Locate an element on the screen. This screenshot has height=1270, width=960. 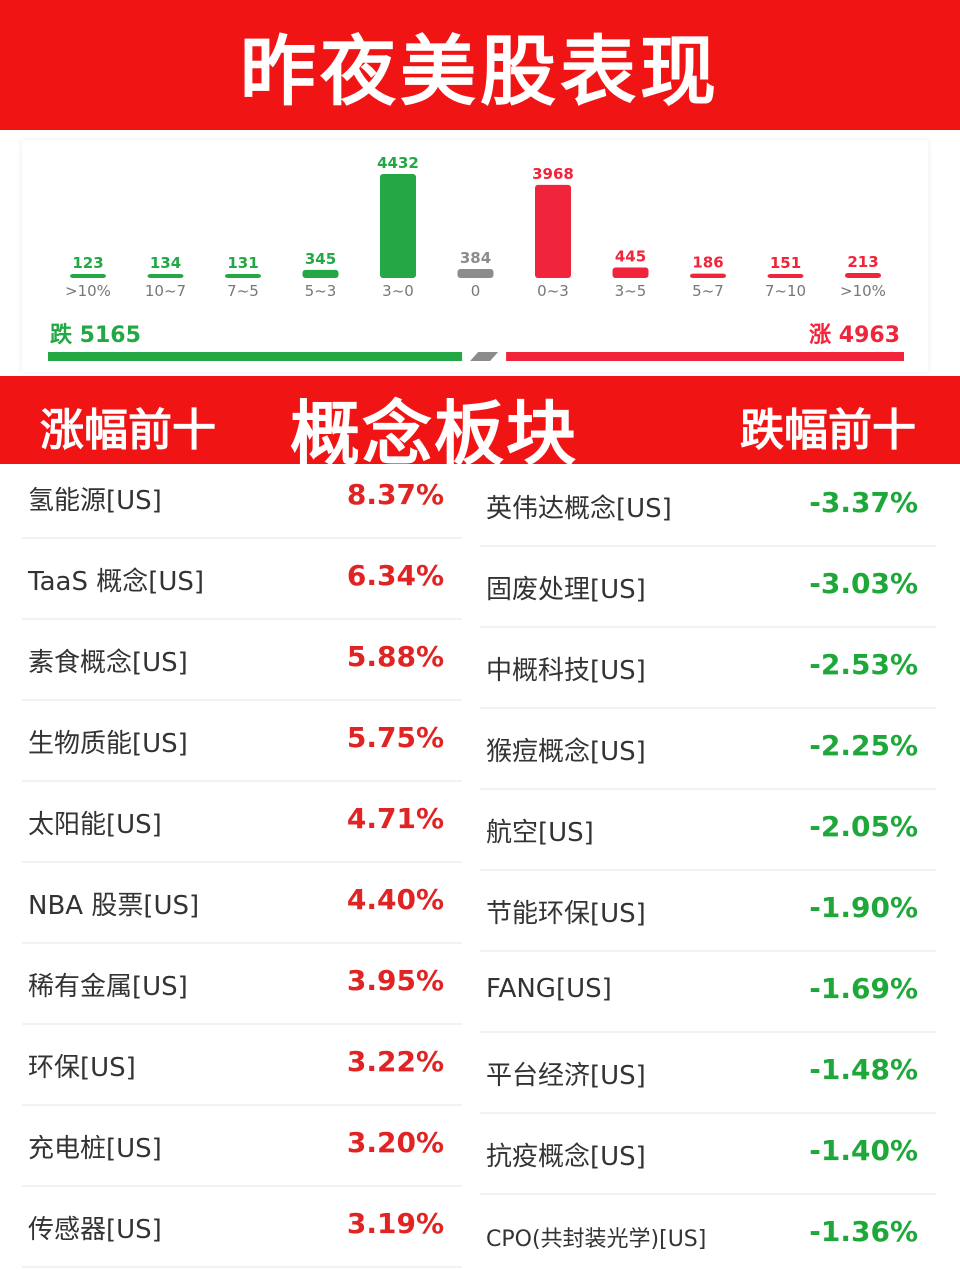
sector-name: 生物质能[US] is located at coordinates (108, 744).